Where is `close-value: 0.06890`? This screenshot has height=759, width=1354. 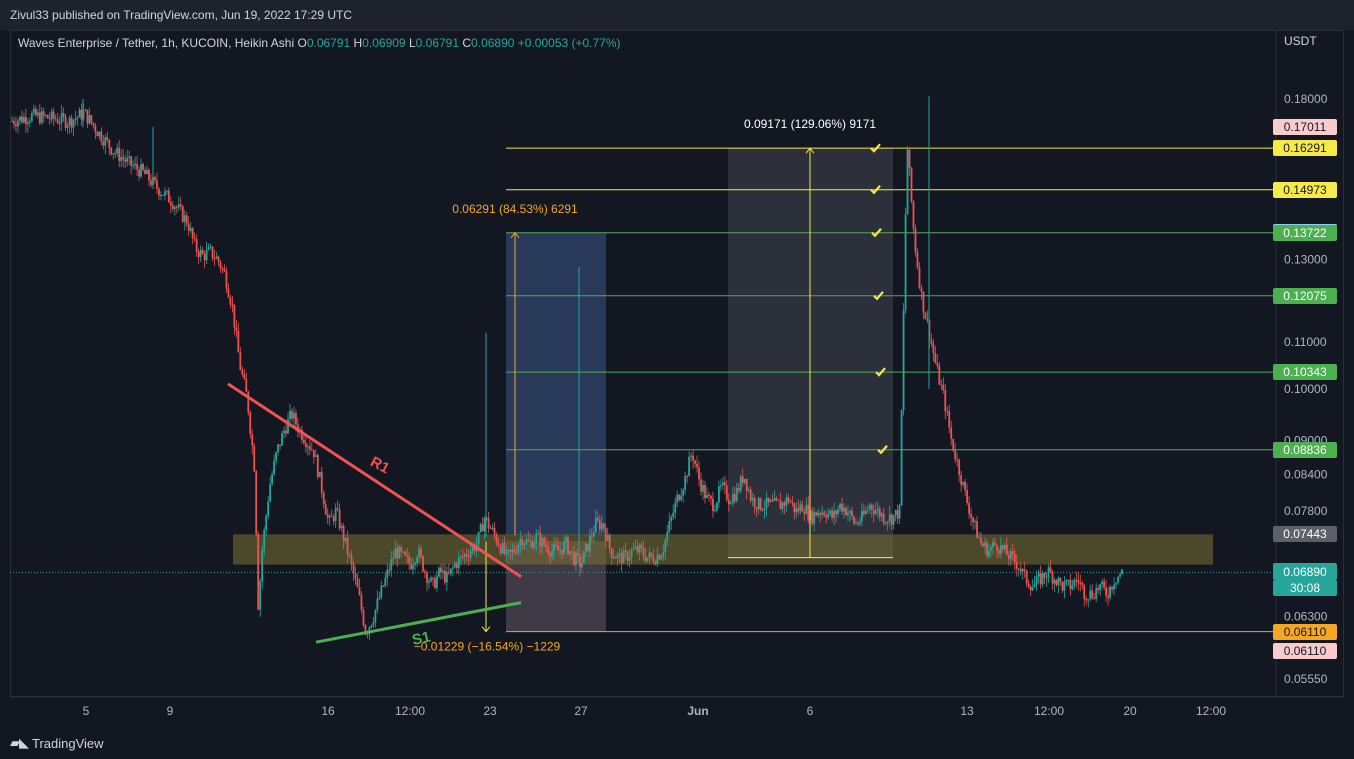
close-value: 0.06890 is located at coordinates (493, 43).